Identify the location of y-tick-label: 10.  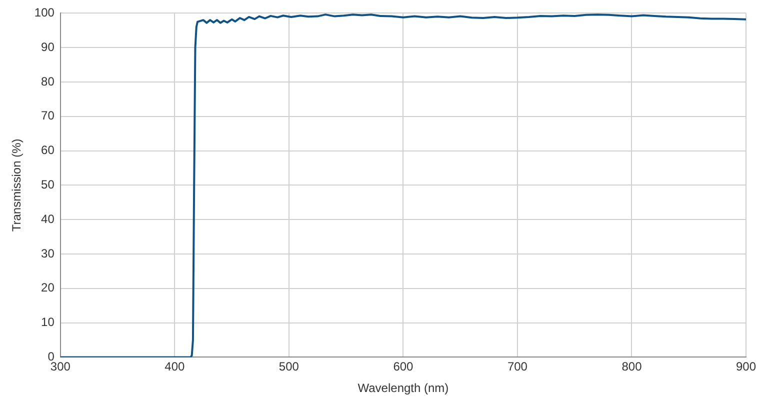
(48, 322).